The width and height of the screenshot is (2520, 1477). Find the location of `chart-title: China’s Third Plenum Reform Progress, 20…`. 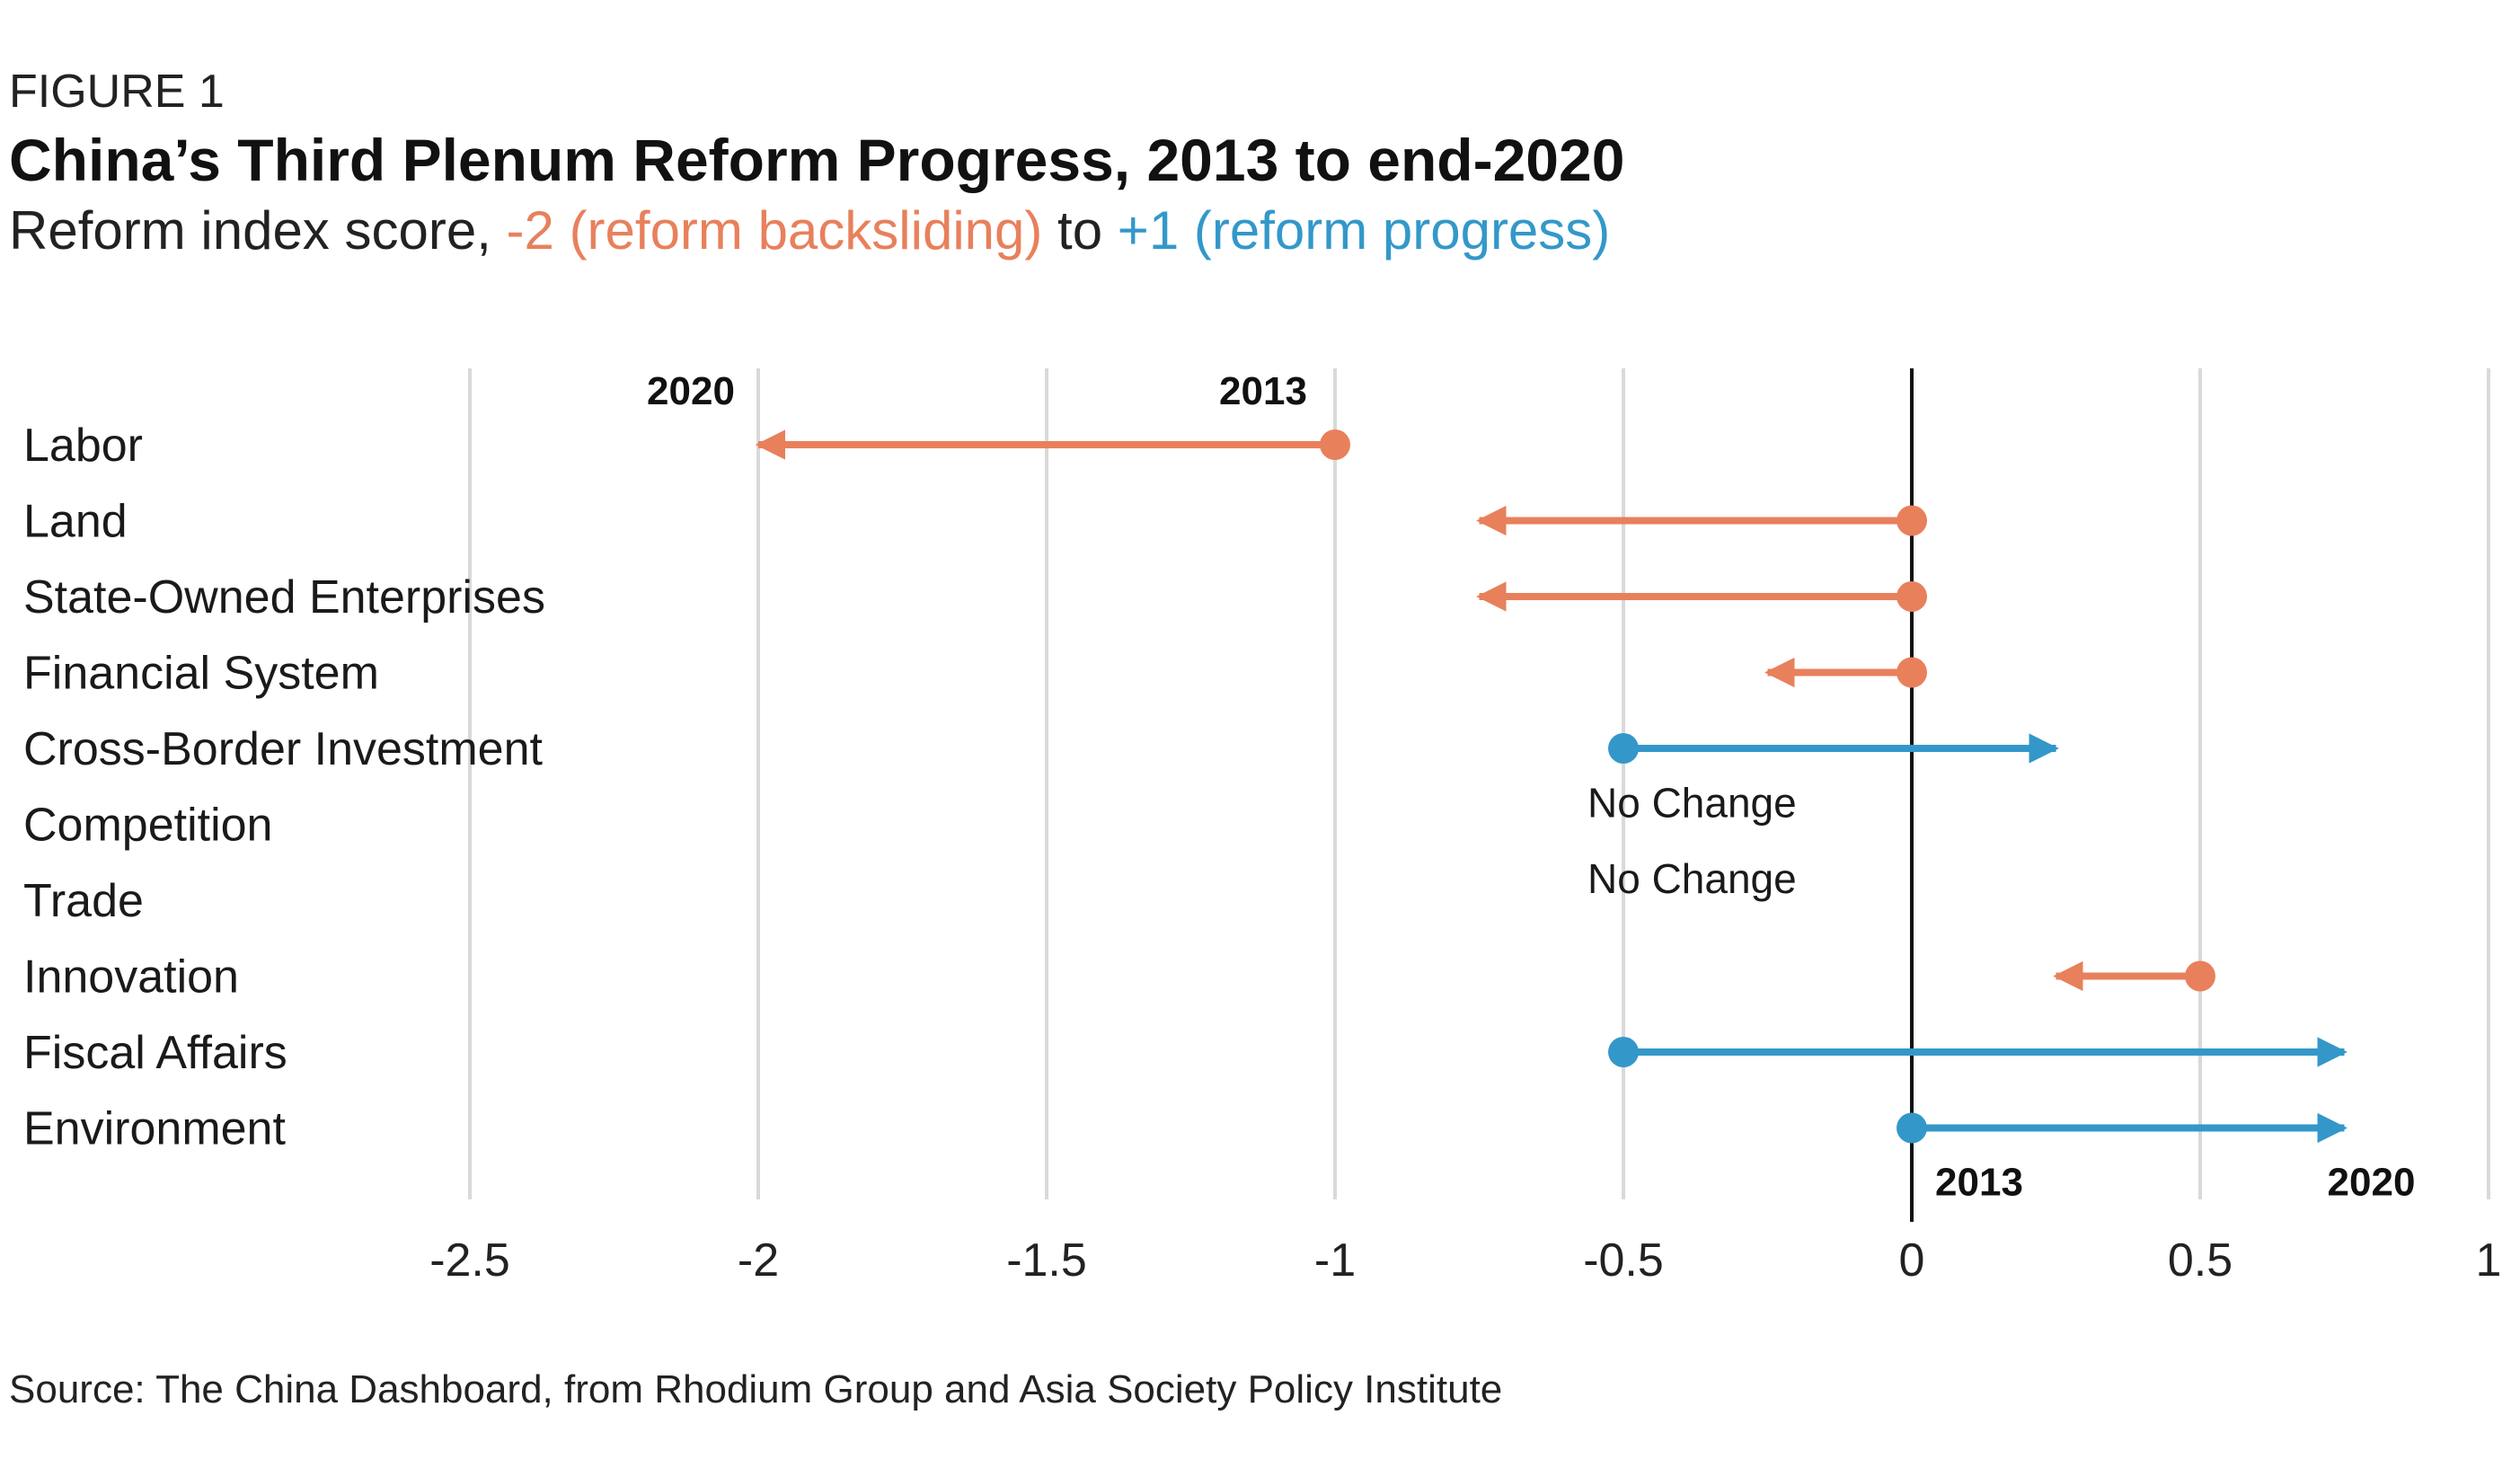

chart-title: China’s Third Plenum Reform Progress, 20… is located at coordinates (817, 160).